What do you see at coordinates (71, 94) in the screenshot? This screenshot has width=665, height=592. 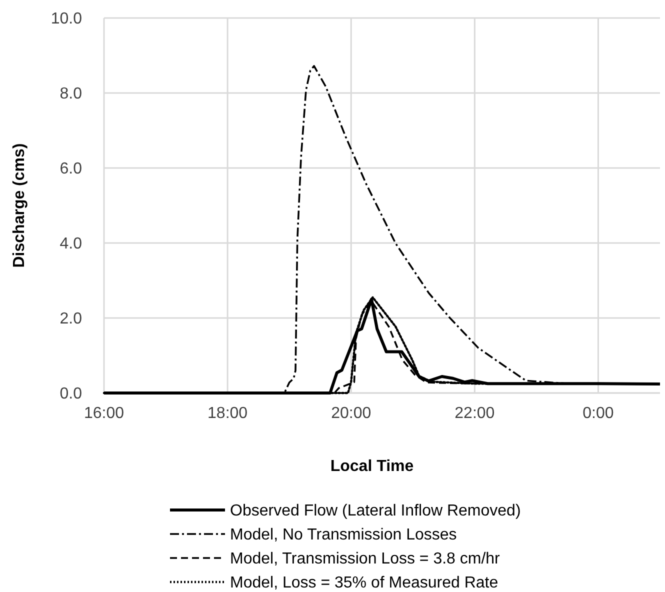 I see `y-tick-label: 8.0` at bounding box center [71, 94].